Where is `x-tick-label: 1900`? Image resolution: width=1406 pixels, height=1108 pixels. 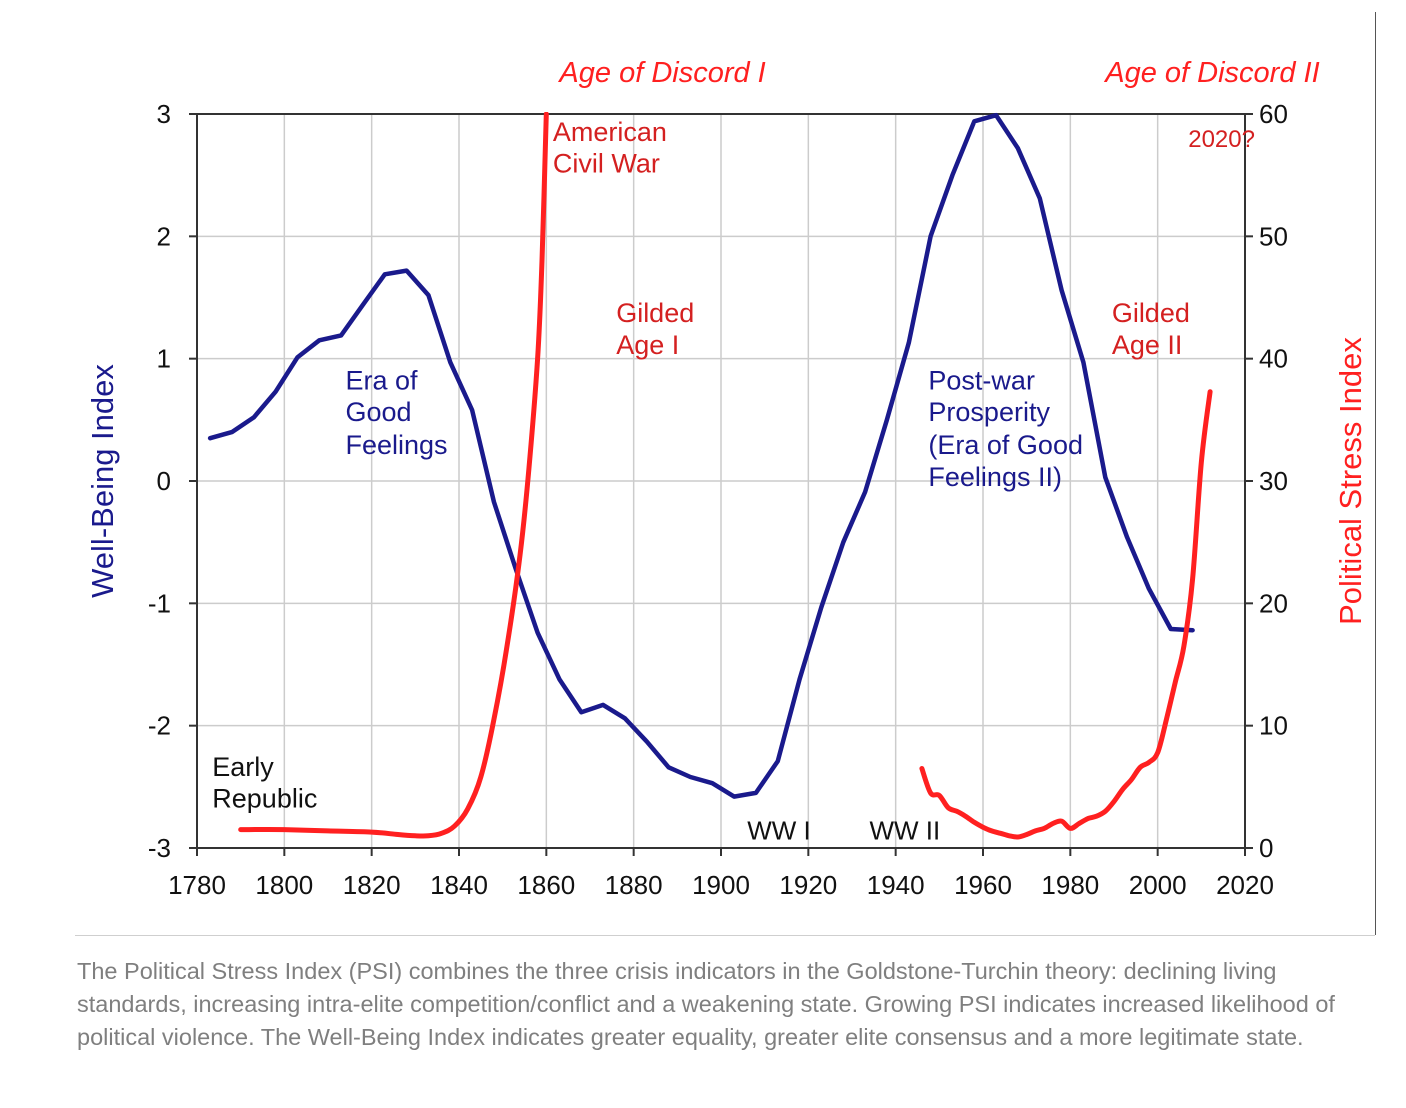
x-tick-label: 1900 is located at coordinates (721, 885).